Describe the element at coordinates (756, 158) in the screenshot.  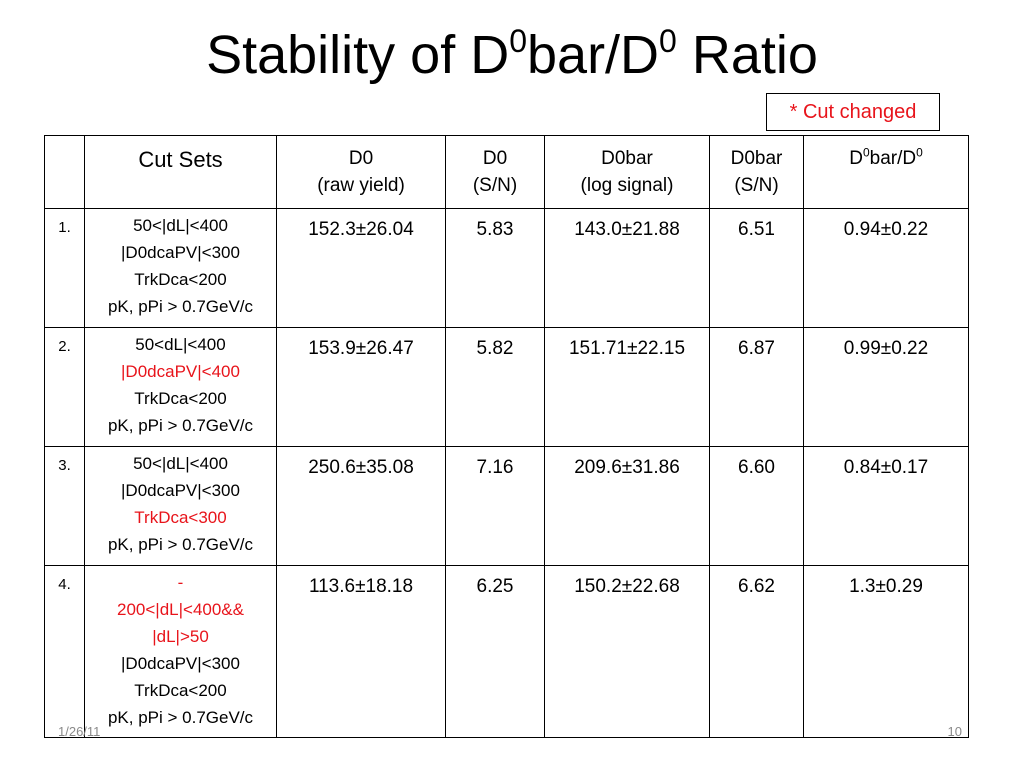
I see `header-d0bar-sn-line1: D0bar` at that location.